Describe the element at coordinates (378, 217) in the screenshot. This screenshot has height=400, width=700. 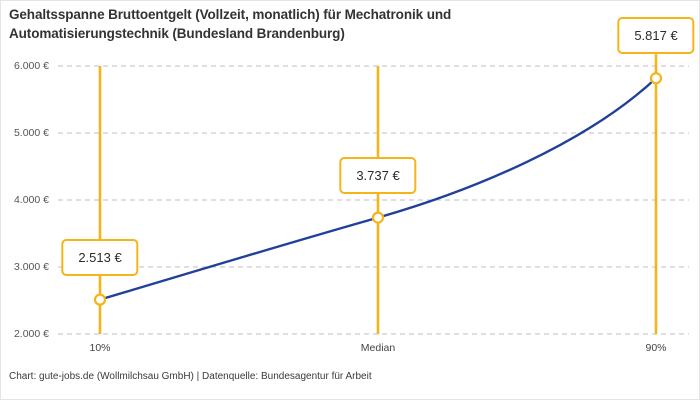
I see `data-point-marker-median` at that location.